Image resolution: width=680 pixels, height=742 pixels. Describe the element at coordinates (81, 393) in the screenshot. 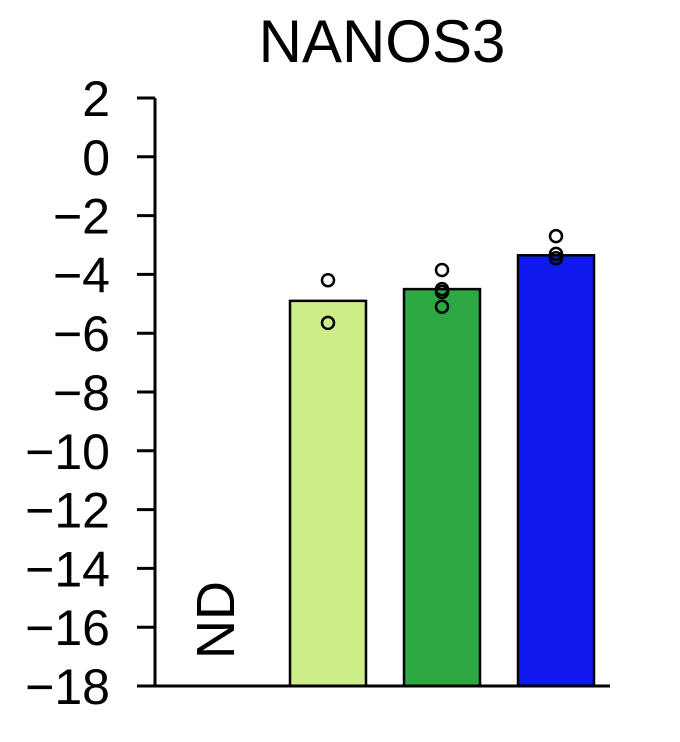

I see `y-tick-label: −8` at that location.